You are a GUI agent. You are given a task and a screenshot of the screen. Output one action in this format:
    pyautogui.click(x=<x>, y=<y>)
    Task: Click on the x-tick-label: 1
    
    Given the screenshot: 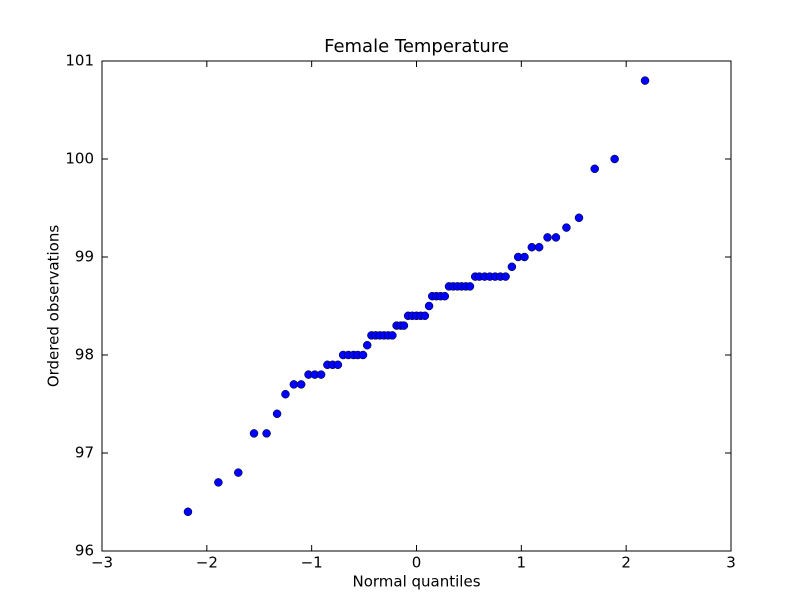 What is the action you would take?
    pyautogui.click(x=522, y=563)
    